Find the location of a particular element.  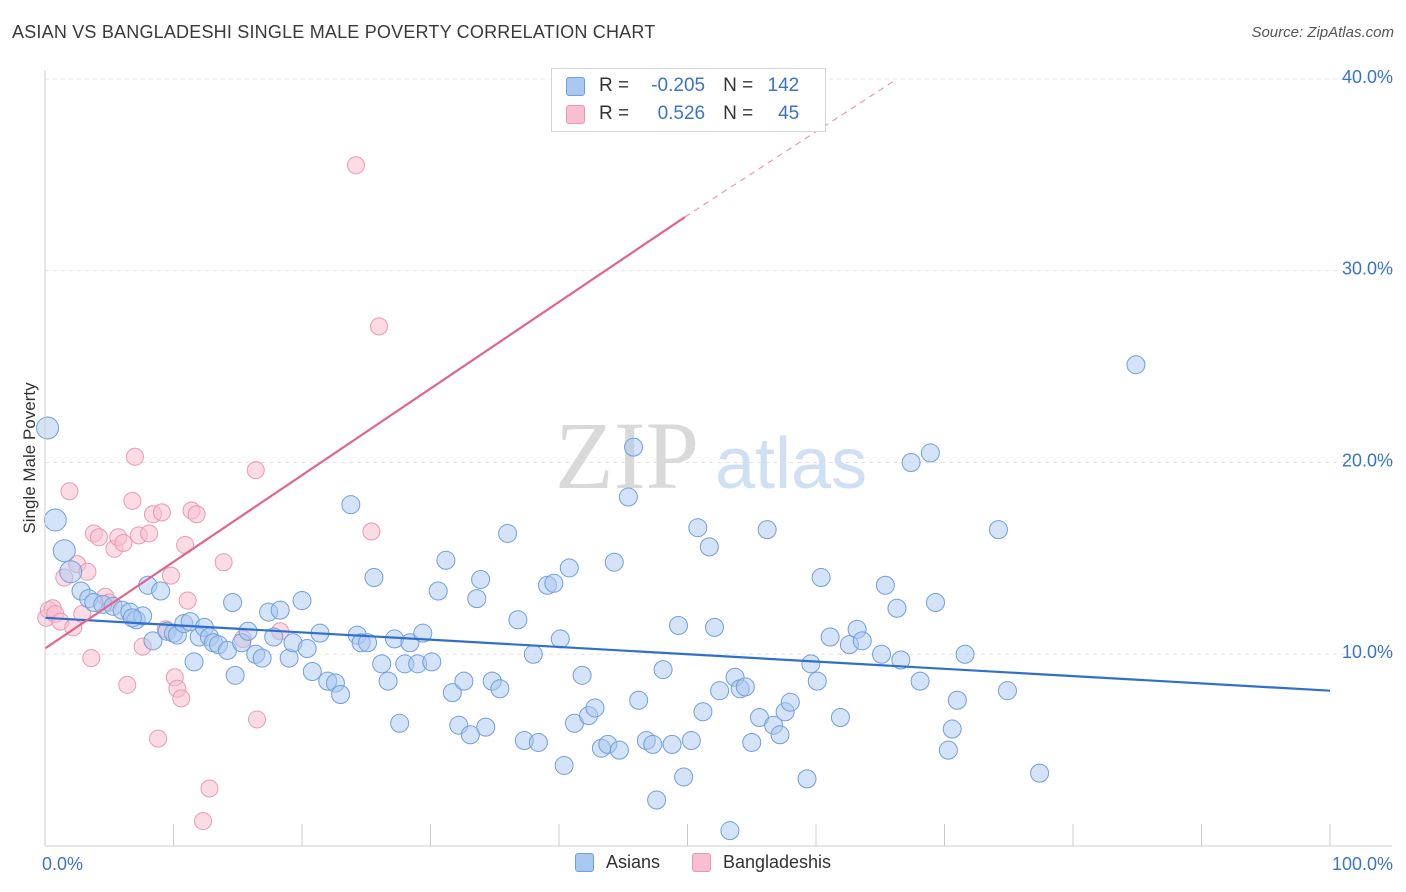

legend-n-value: 142 is located at coordinates (783, 85).